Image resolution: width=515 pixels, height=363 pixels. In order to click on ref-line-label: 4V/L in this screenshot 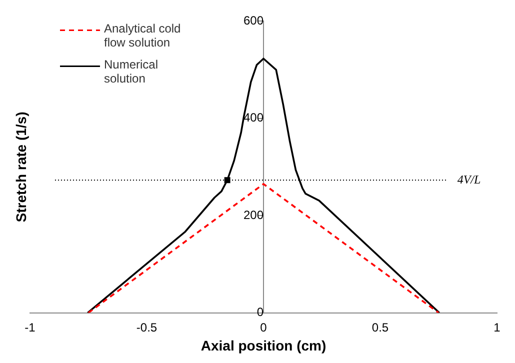, I will do `click(469, 179)`.